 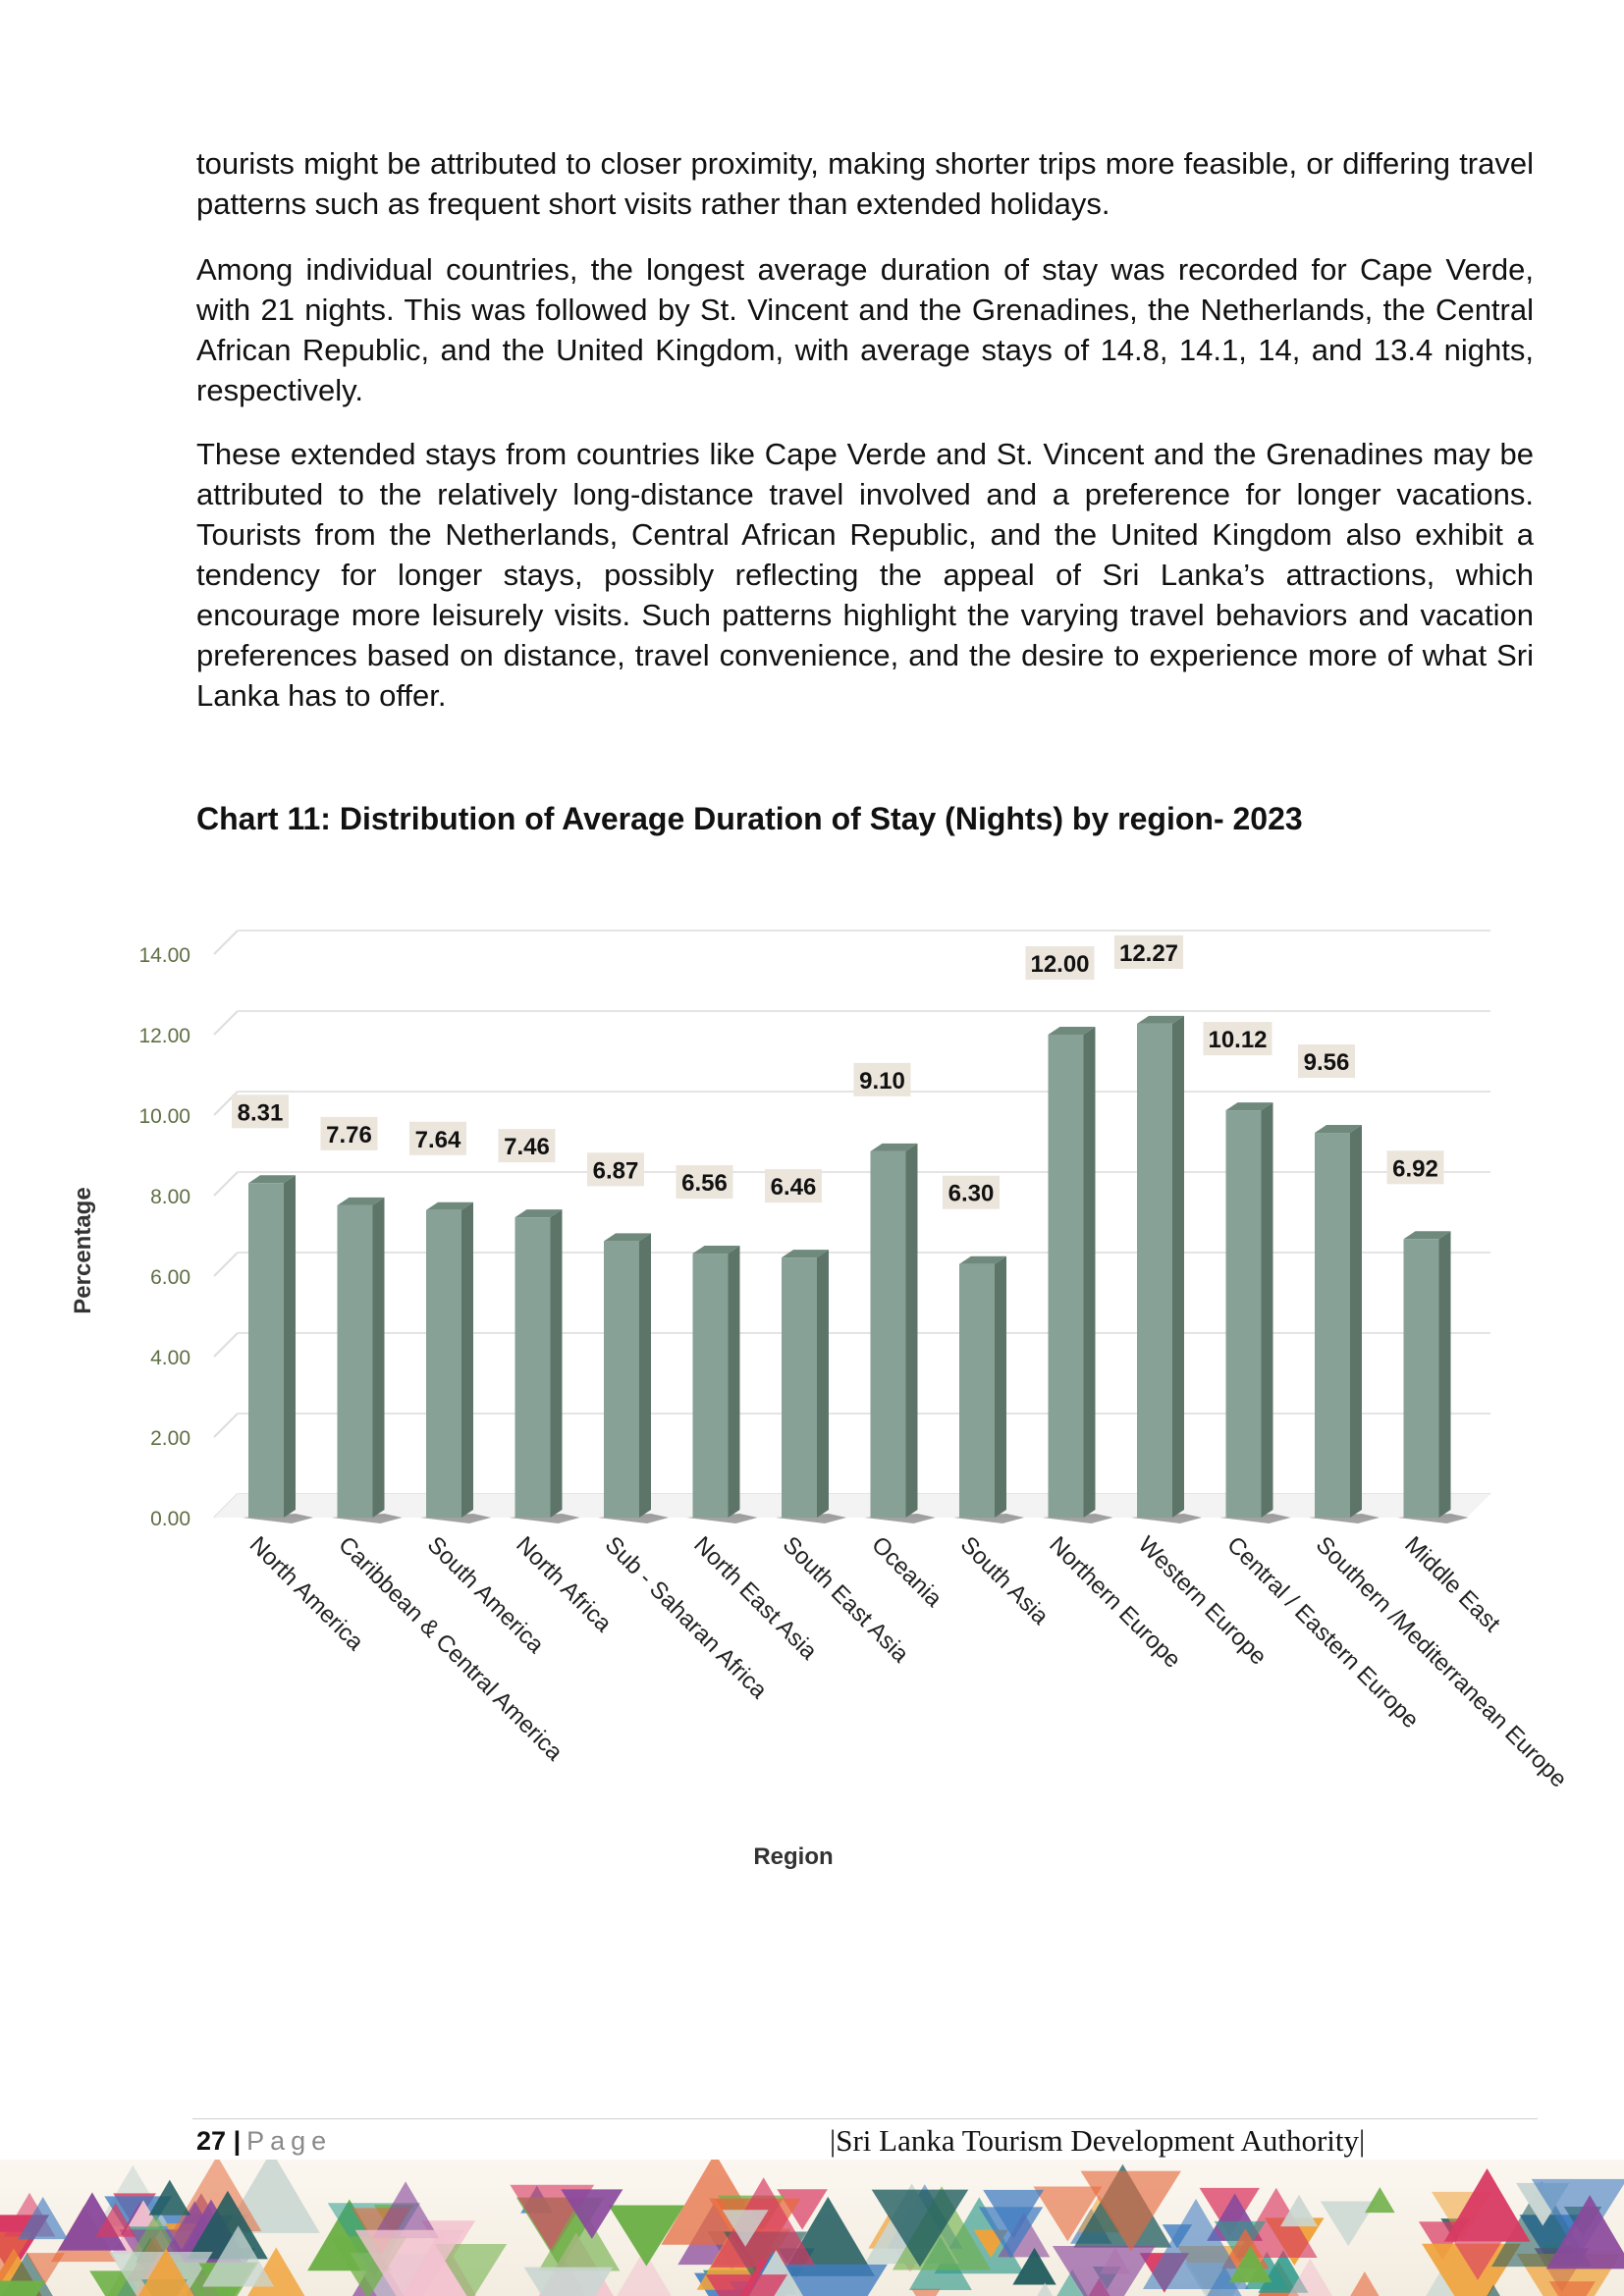 I want to click on data-label: 7.76, so click(x=349, y=1135).